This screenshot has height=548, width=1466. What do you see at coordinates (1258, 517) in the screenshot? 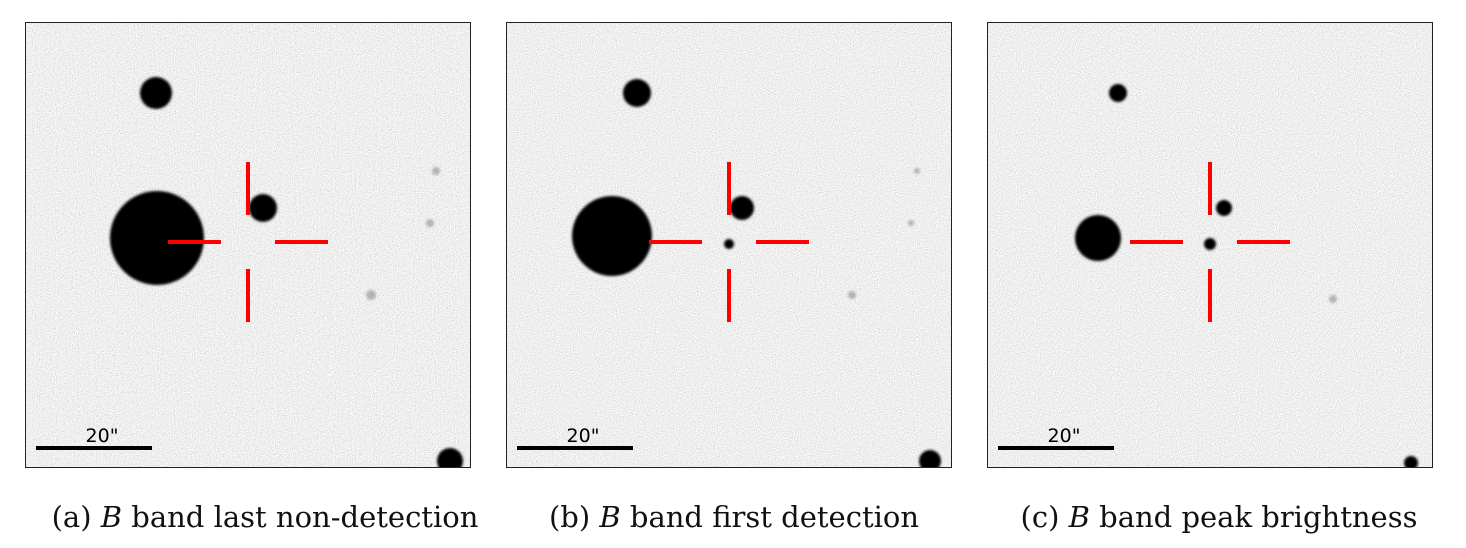
I see `caption-text: band peak brightness` at bounding box center [1258, 517].